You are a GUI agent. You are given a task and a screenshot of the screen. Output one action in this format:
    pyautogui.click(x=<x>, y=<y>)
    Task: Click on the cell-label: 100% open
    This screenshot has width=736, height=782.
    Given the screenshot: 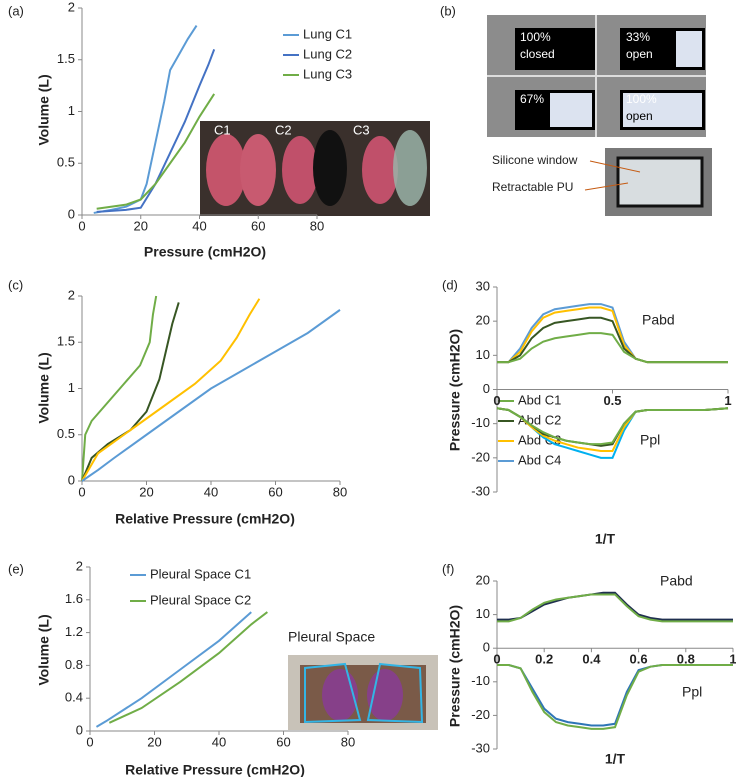 What is the action you would take?
    pyautogui.click(x=641, y=107)
    